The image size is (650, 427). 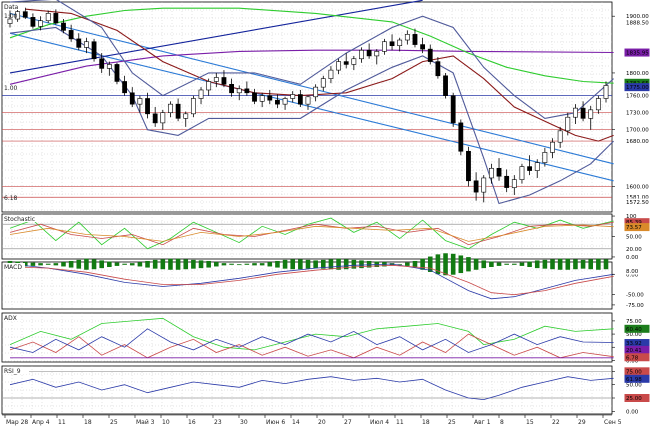 I want to click on x-tick-label: 22, so click(x=556, y=422).